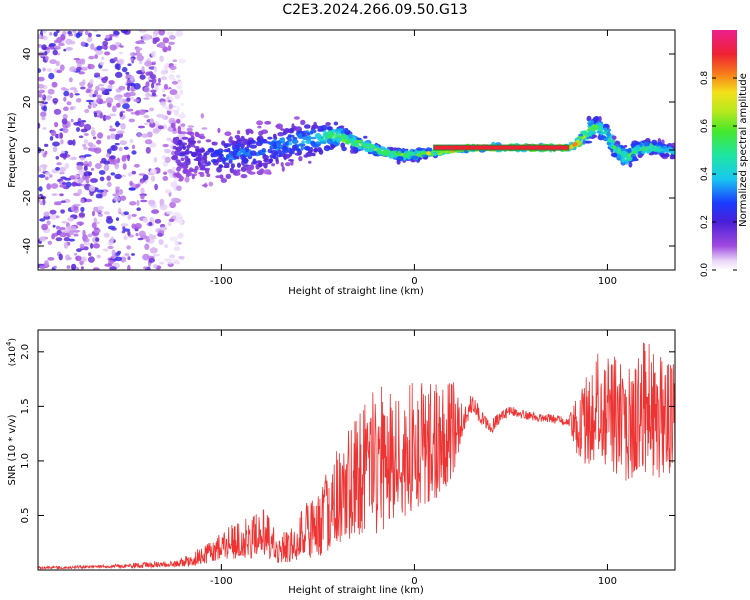 The height and width of the screenshot is (600, 750). Describe the element at coordinates (356, 590) in the screenshot. I see `snr-x-label: Height of straight line (km)` at that location.